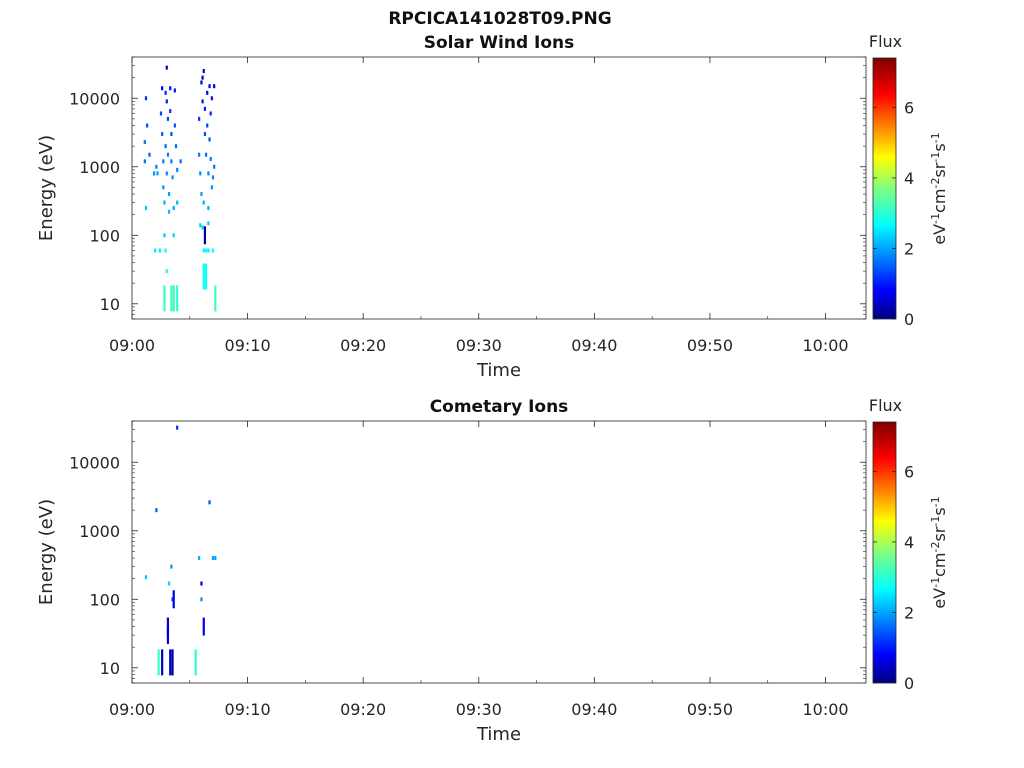 The height and width of the screenshot is (768, 1024). I want to click on y-axis-label: Energy (eV), so click(46, 552).